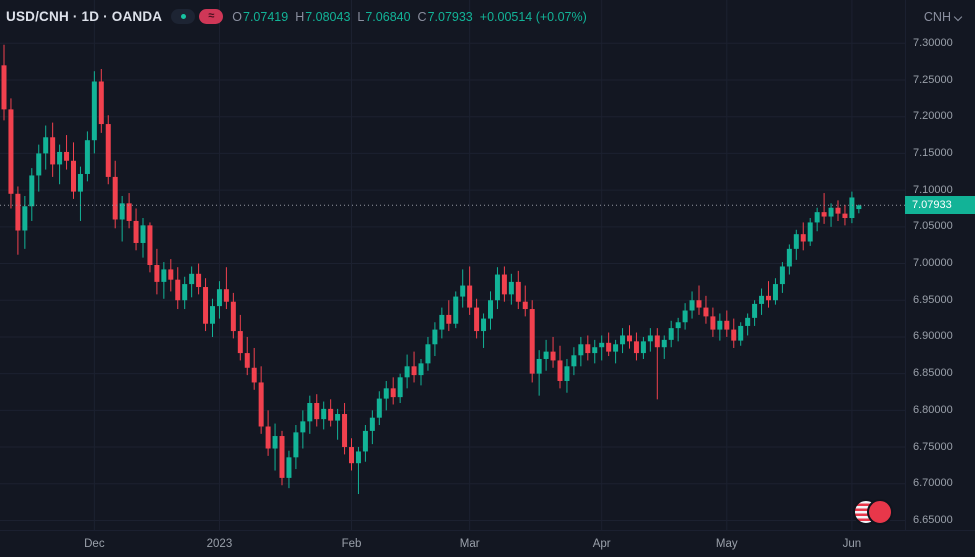 The width and height of the screenshot is (975, 557). I want to click on open-pair: O 7.07419, so click(260, 17).